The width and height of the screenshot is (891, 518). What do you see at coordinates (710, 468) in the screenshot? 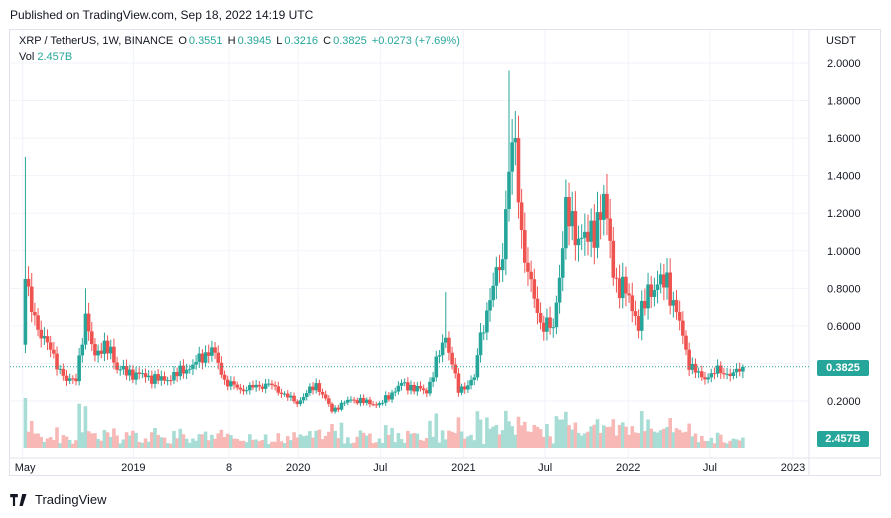
I see `x-tick-label: Jul` at bounding box center [710, 468].